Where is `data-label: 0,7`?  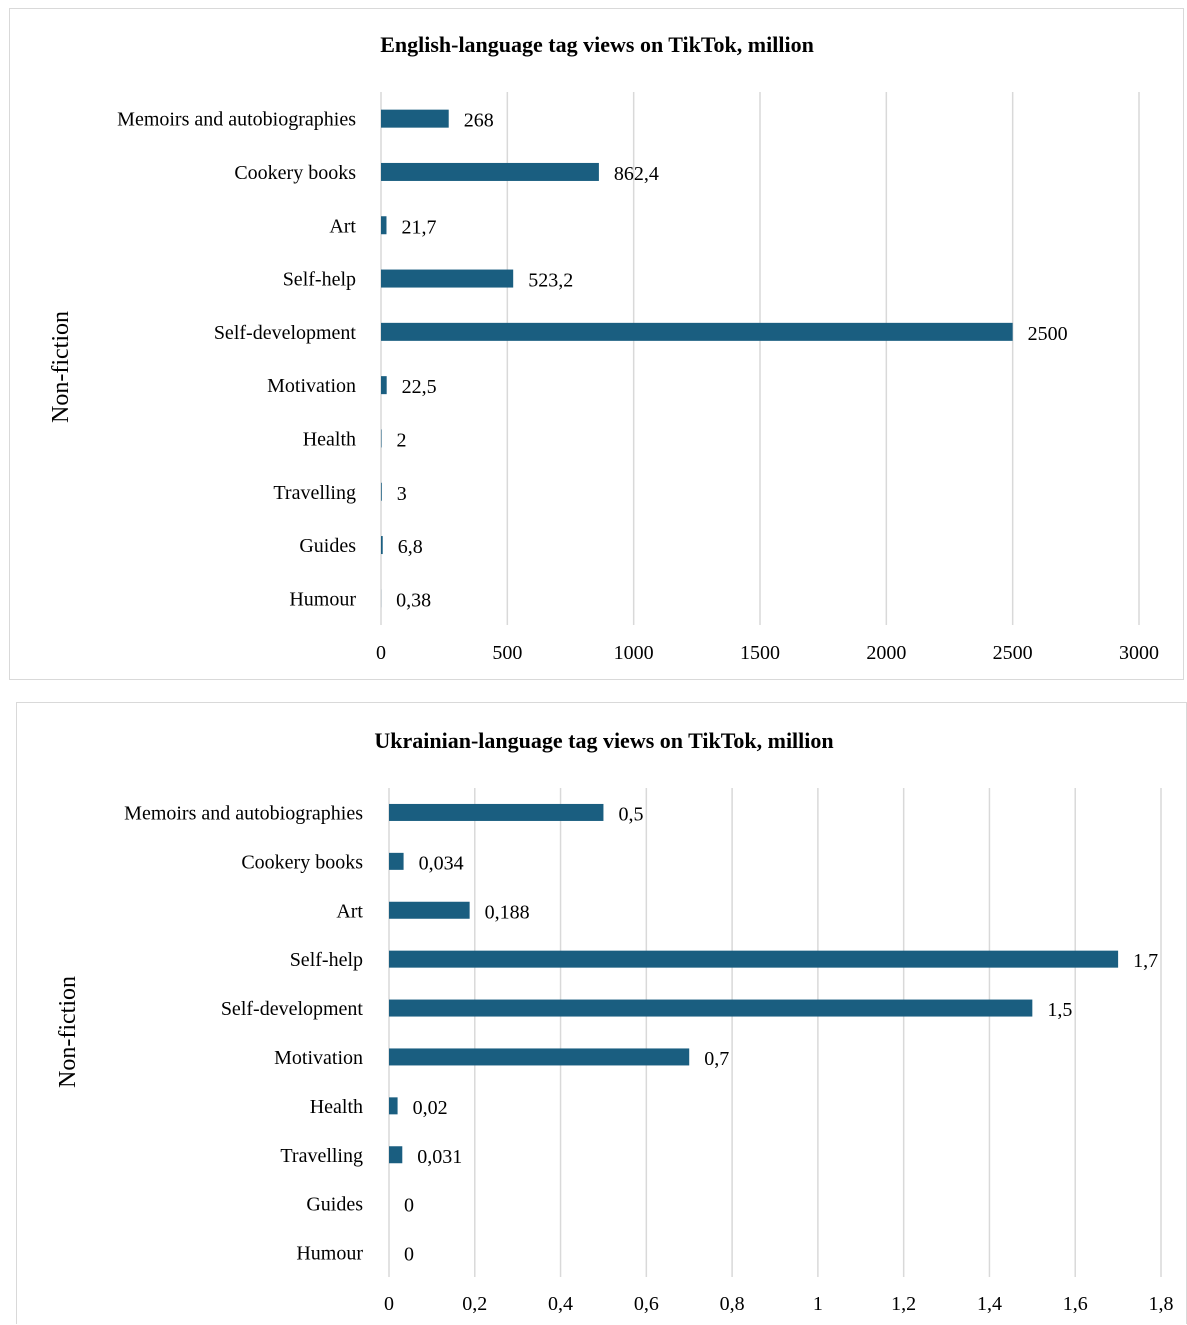
data-label: 0,7 is located at coordinates (716, 1059).